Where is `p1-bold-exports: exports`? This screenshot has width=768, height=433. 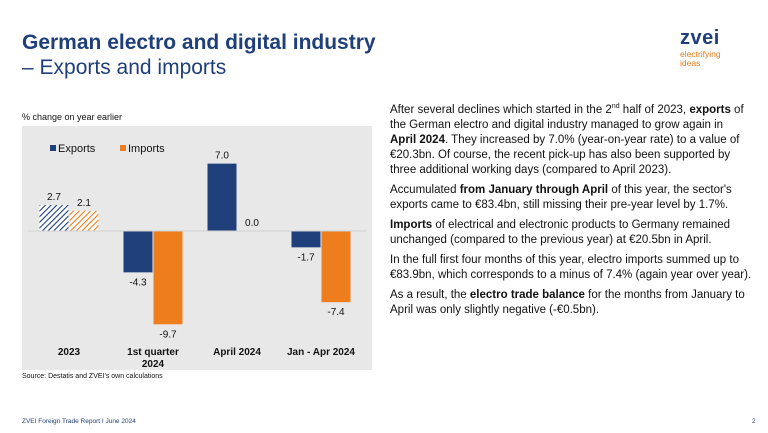 p1-bold-exports: exports is located at coordinates (710, 109).